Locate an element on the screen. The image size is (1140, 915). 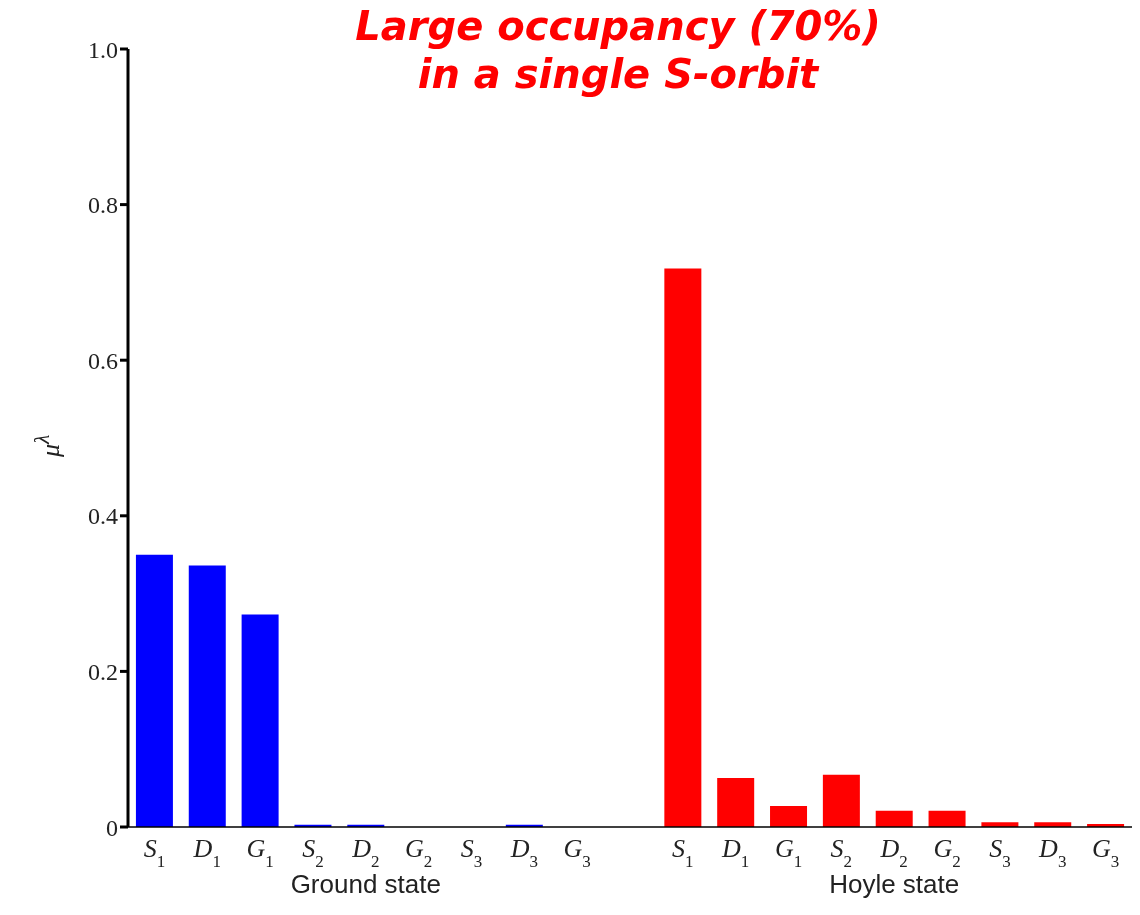
y-tick-label: 0.6 is located at coordinates (103, 360).